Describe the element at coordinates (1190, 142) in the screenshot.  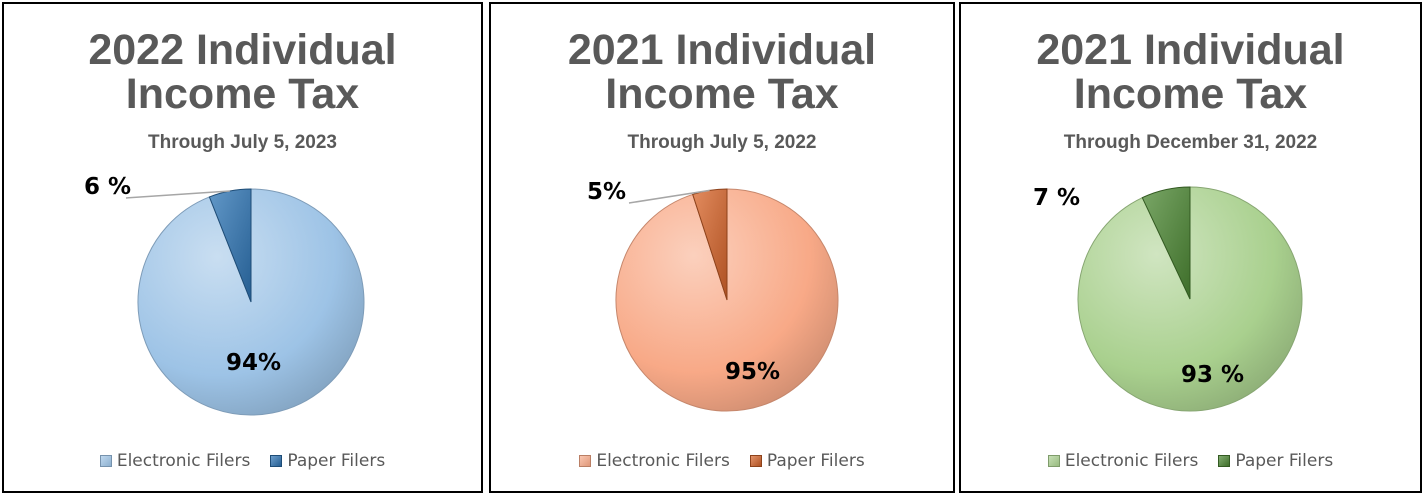
I see `chart-subtitle: Through December 31, 2022` at that location.